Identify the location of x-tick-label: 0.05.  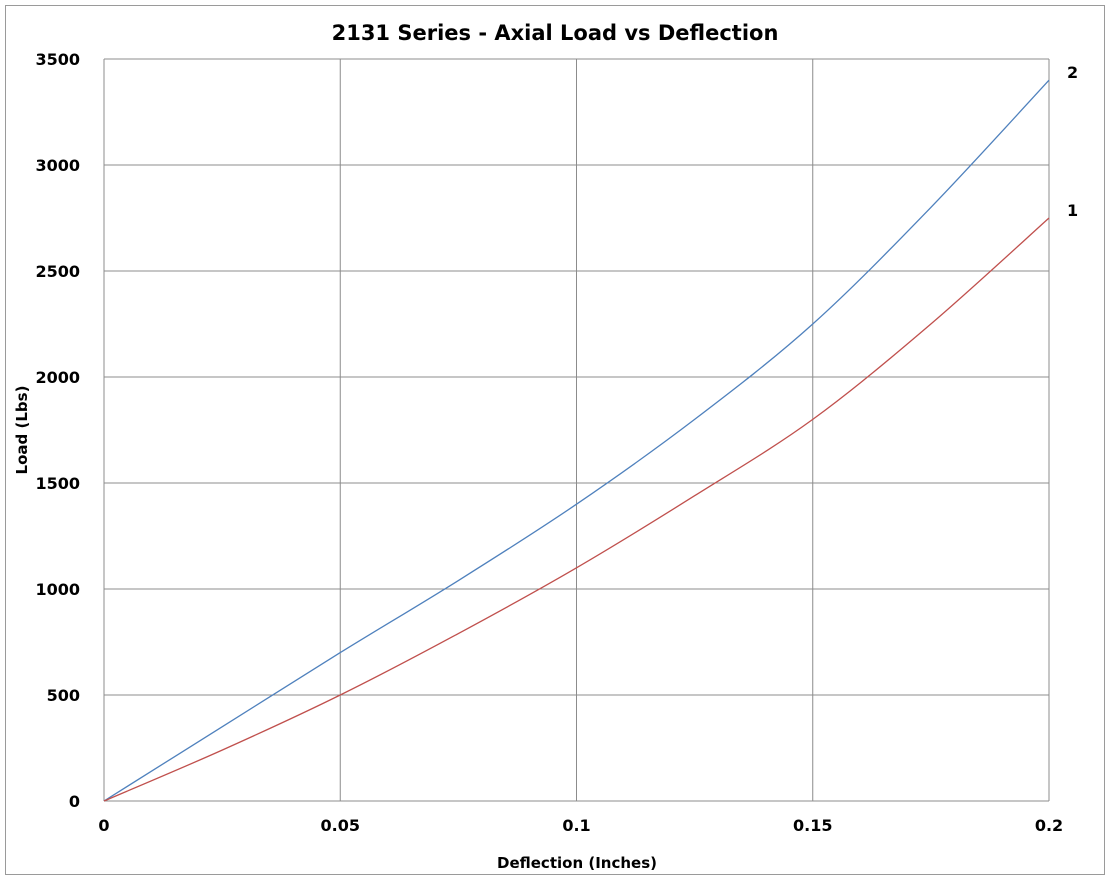
(340, 825).